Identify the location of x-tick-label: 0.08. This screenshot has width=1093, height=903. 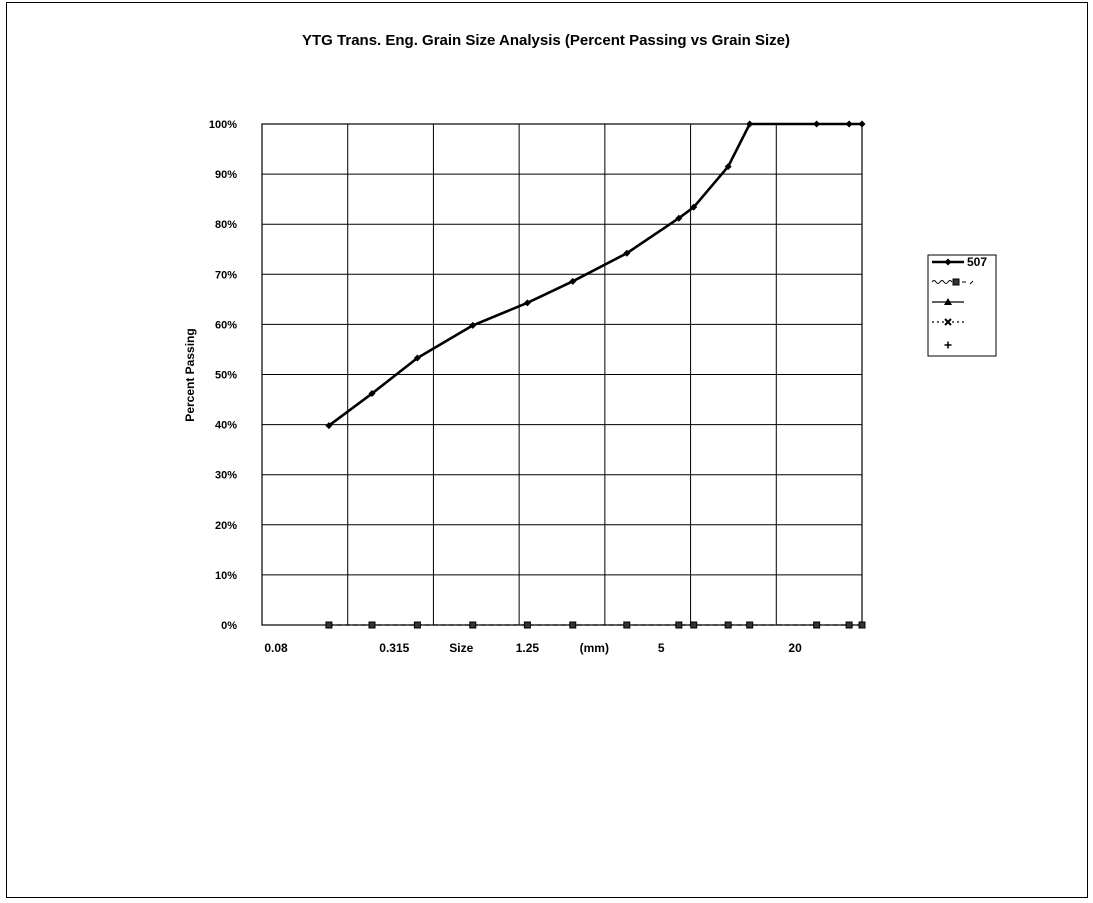
(276, 648).